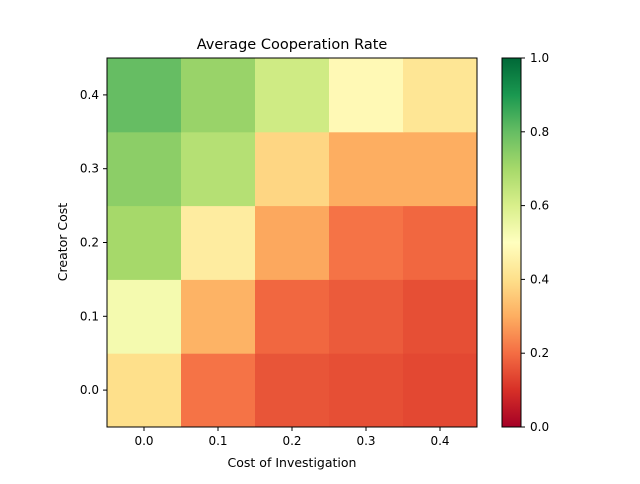 The height and width of the screenshot is (484, 640). I want to click on y-axis-label: Creator Cost, so click(62, 242).